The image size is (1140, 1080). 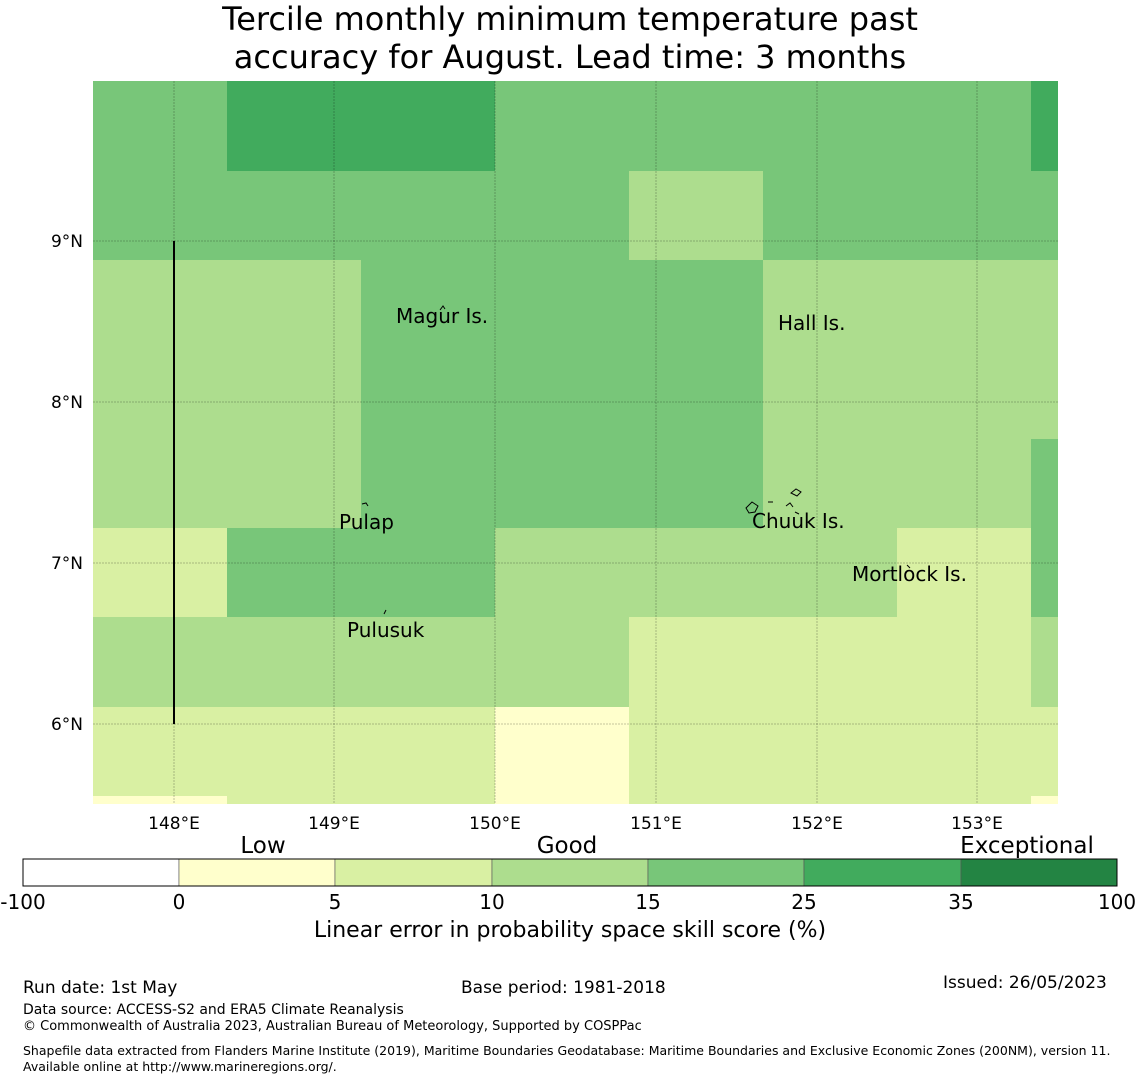 What do you see at coordinates (100, 988) in the screenshot?
I see `run-date: Run date: 1st May` at bounding box center [100, 988].